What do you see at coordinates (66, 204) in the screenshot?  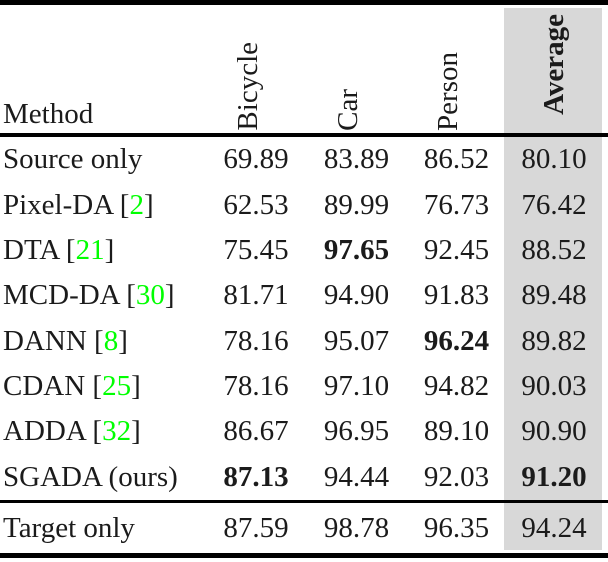 I see `method-name: Pixel-DA [` at bounding box center [66, 204].